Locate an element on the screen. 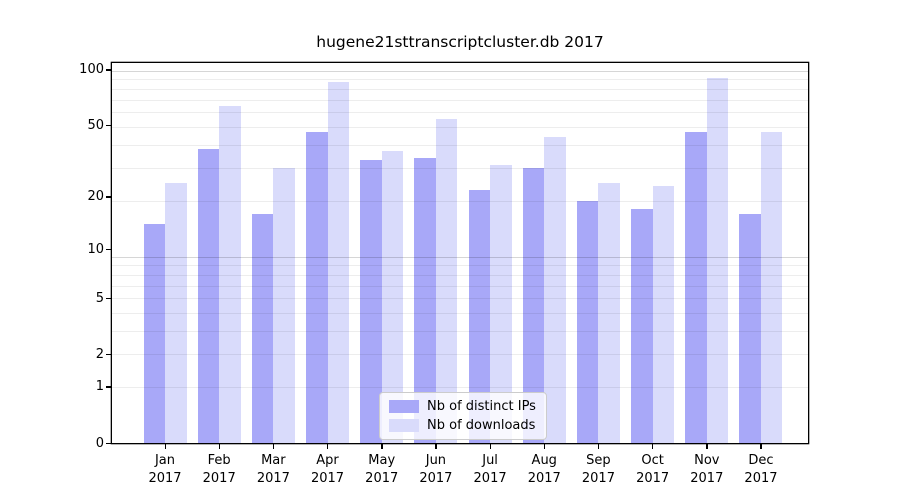 The height and width of the screenshot is (500, 900). y-tick-label: 0 is located at coordinates (99, 443).